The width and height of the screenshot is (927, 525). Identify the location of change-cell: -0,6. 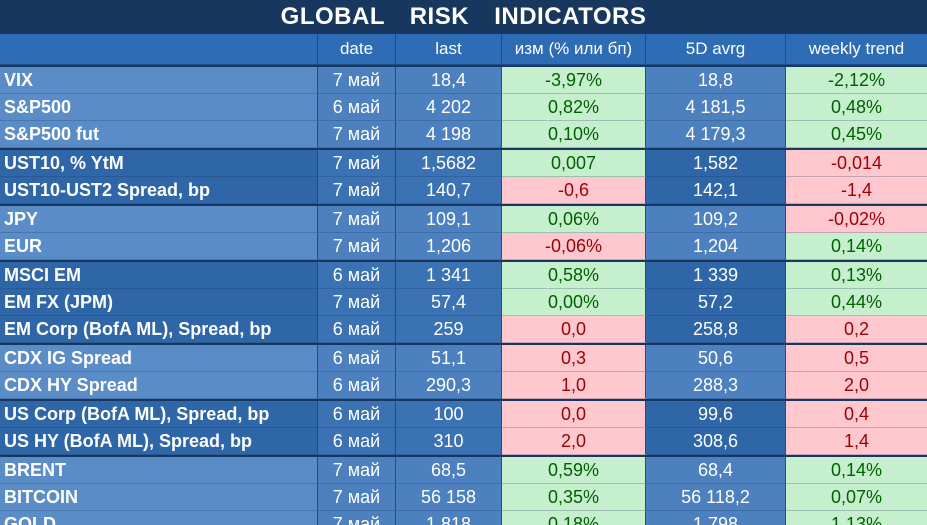
(574, 190).